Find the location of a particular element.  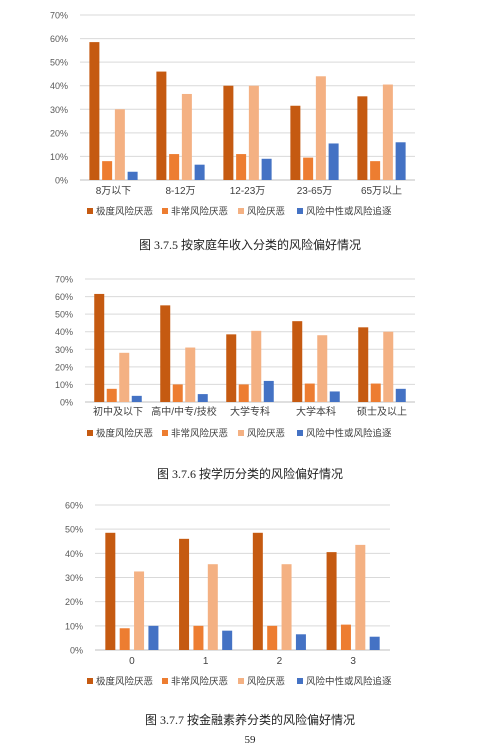

category-label: 初中及以下 is located at coordinates (118, 411).